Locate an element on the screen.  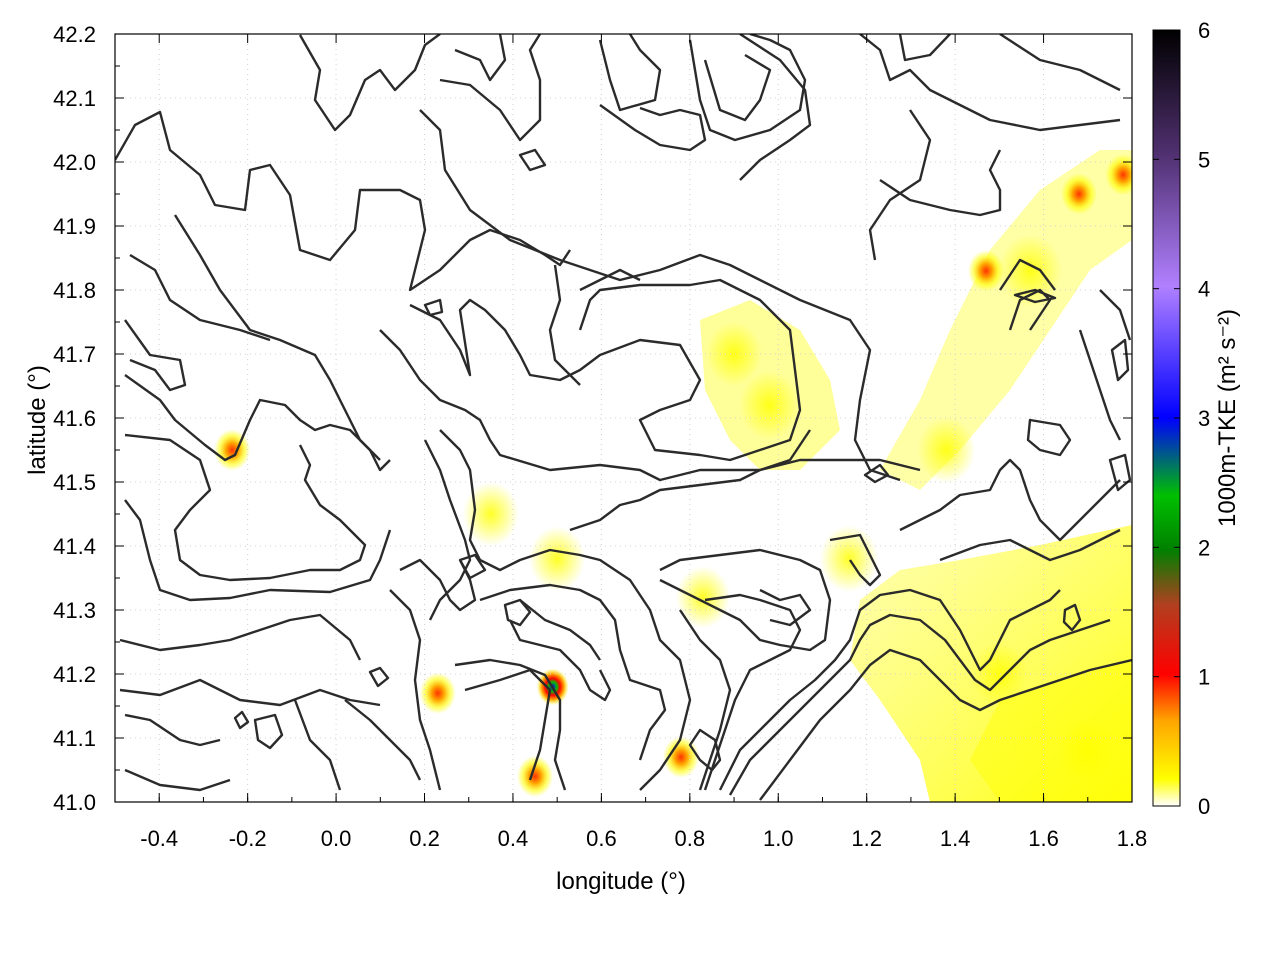
x-tick-label: 0.0 is located at coordinates (336, 838).